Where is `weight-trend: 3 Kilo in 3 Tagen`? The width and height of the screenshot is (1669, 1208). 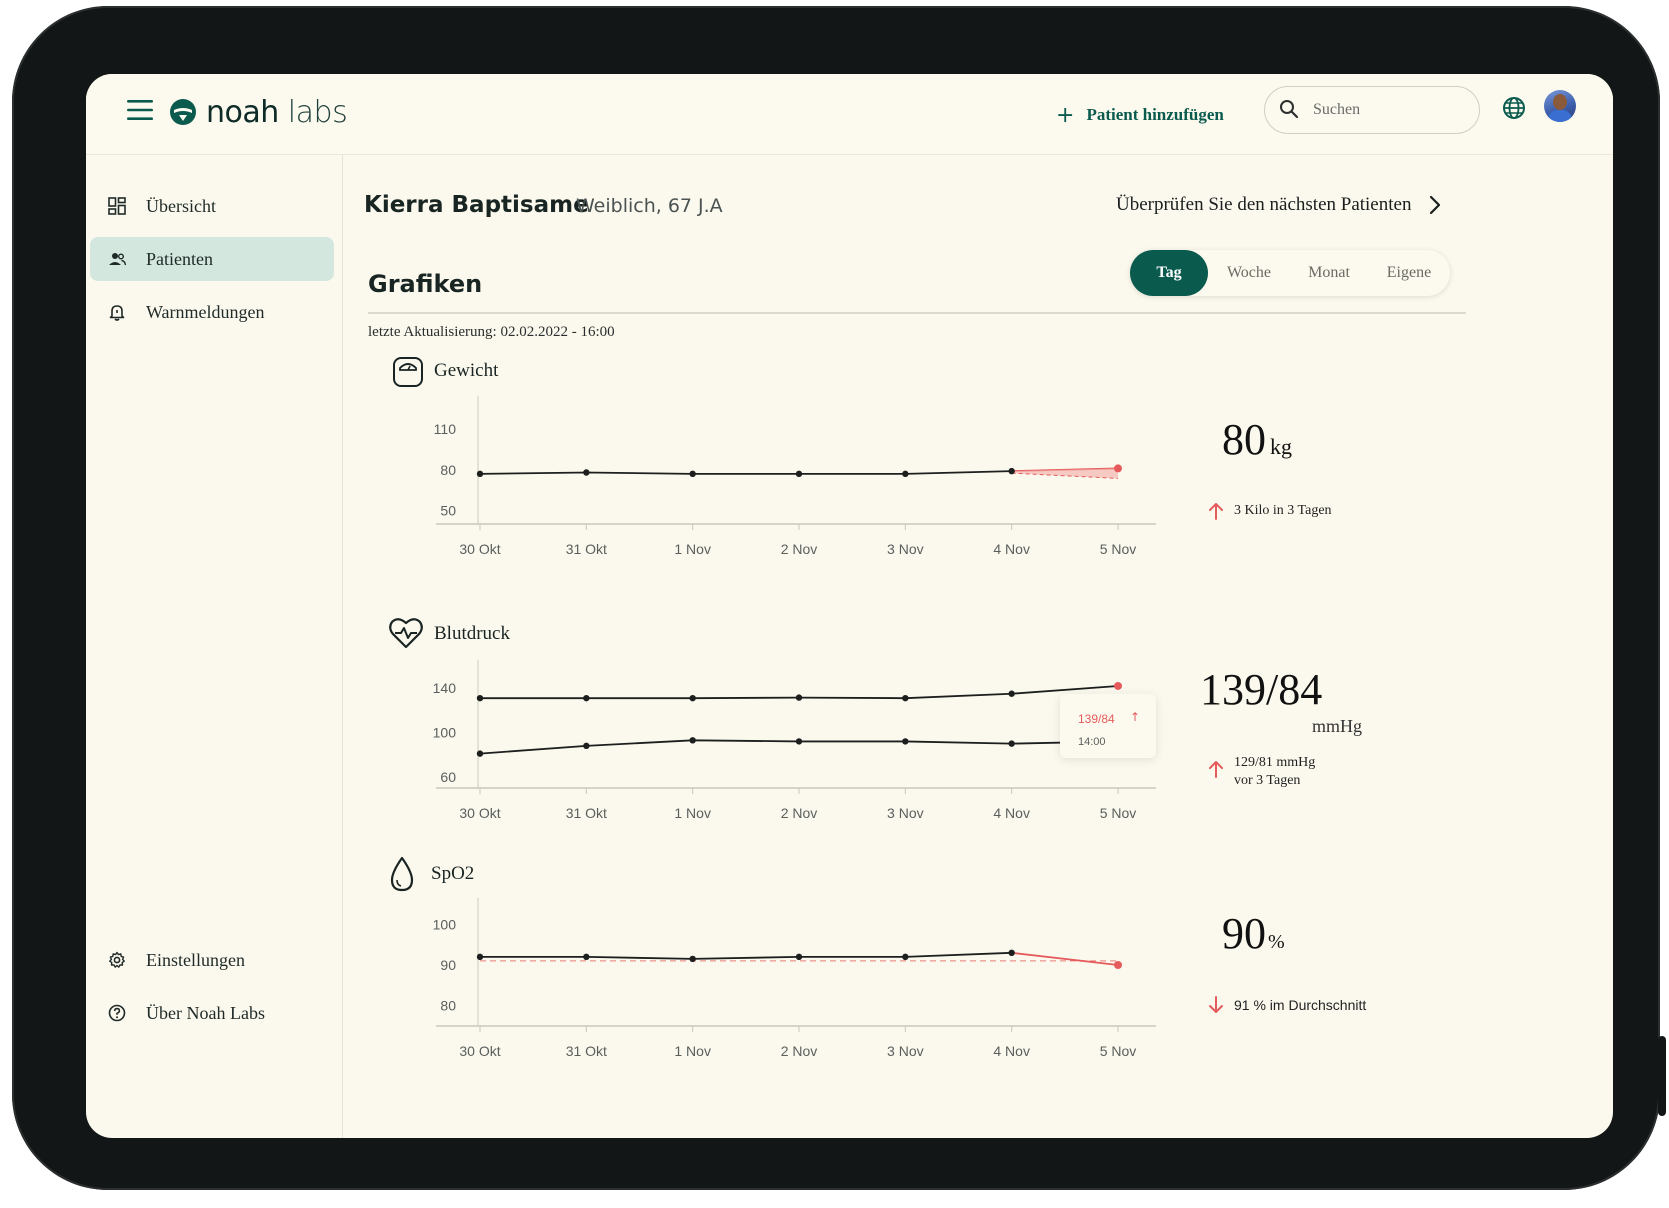 weight-trend: 3 Kilo in 3 Tagen is located at coordinates (1270, 511).